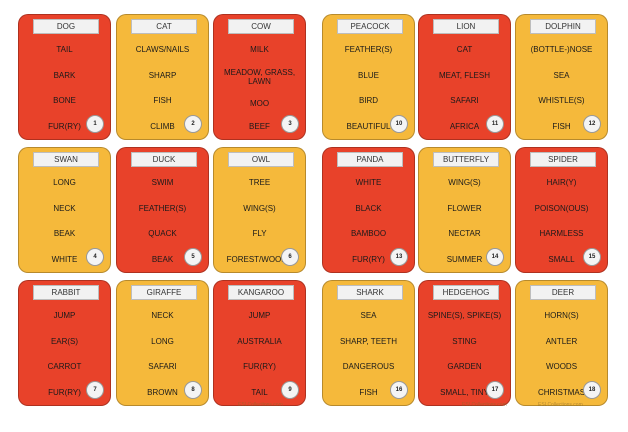 This screenshot has width=628, height=432. Describe the element at coordinates (495, 390) in the screenshot. I see `card-number-badge: 17` at that location.